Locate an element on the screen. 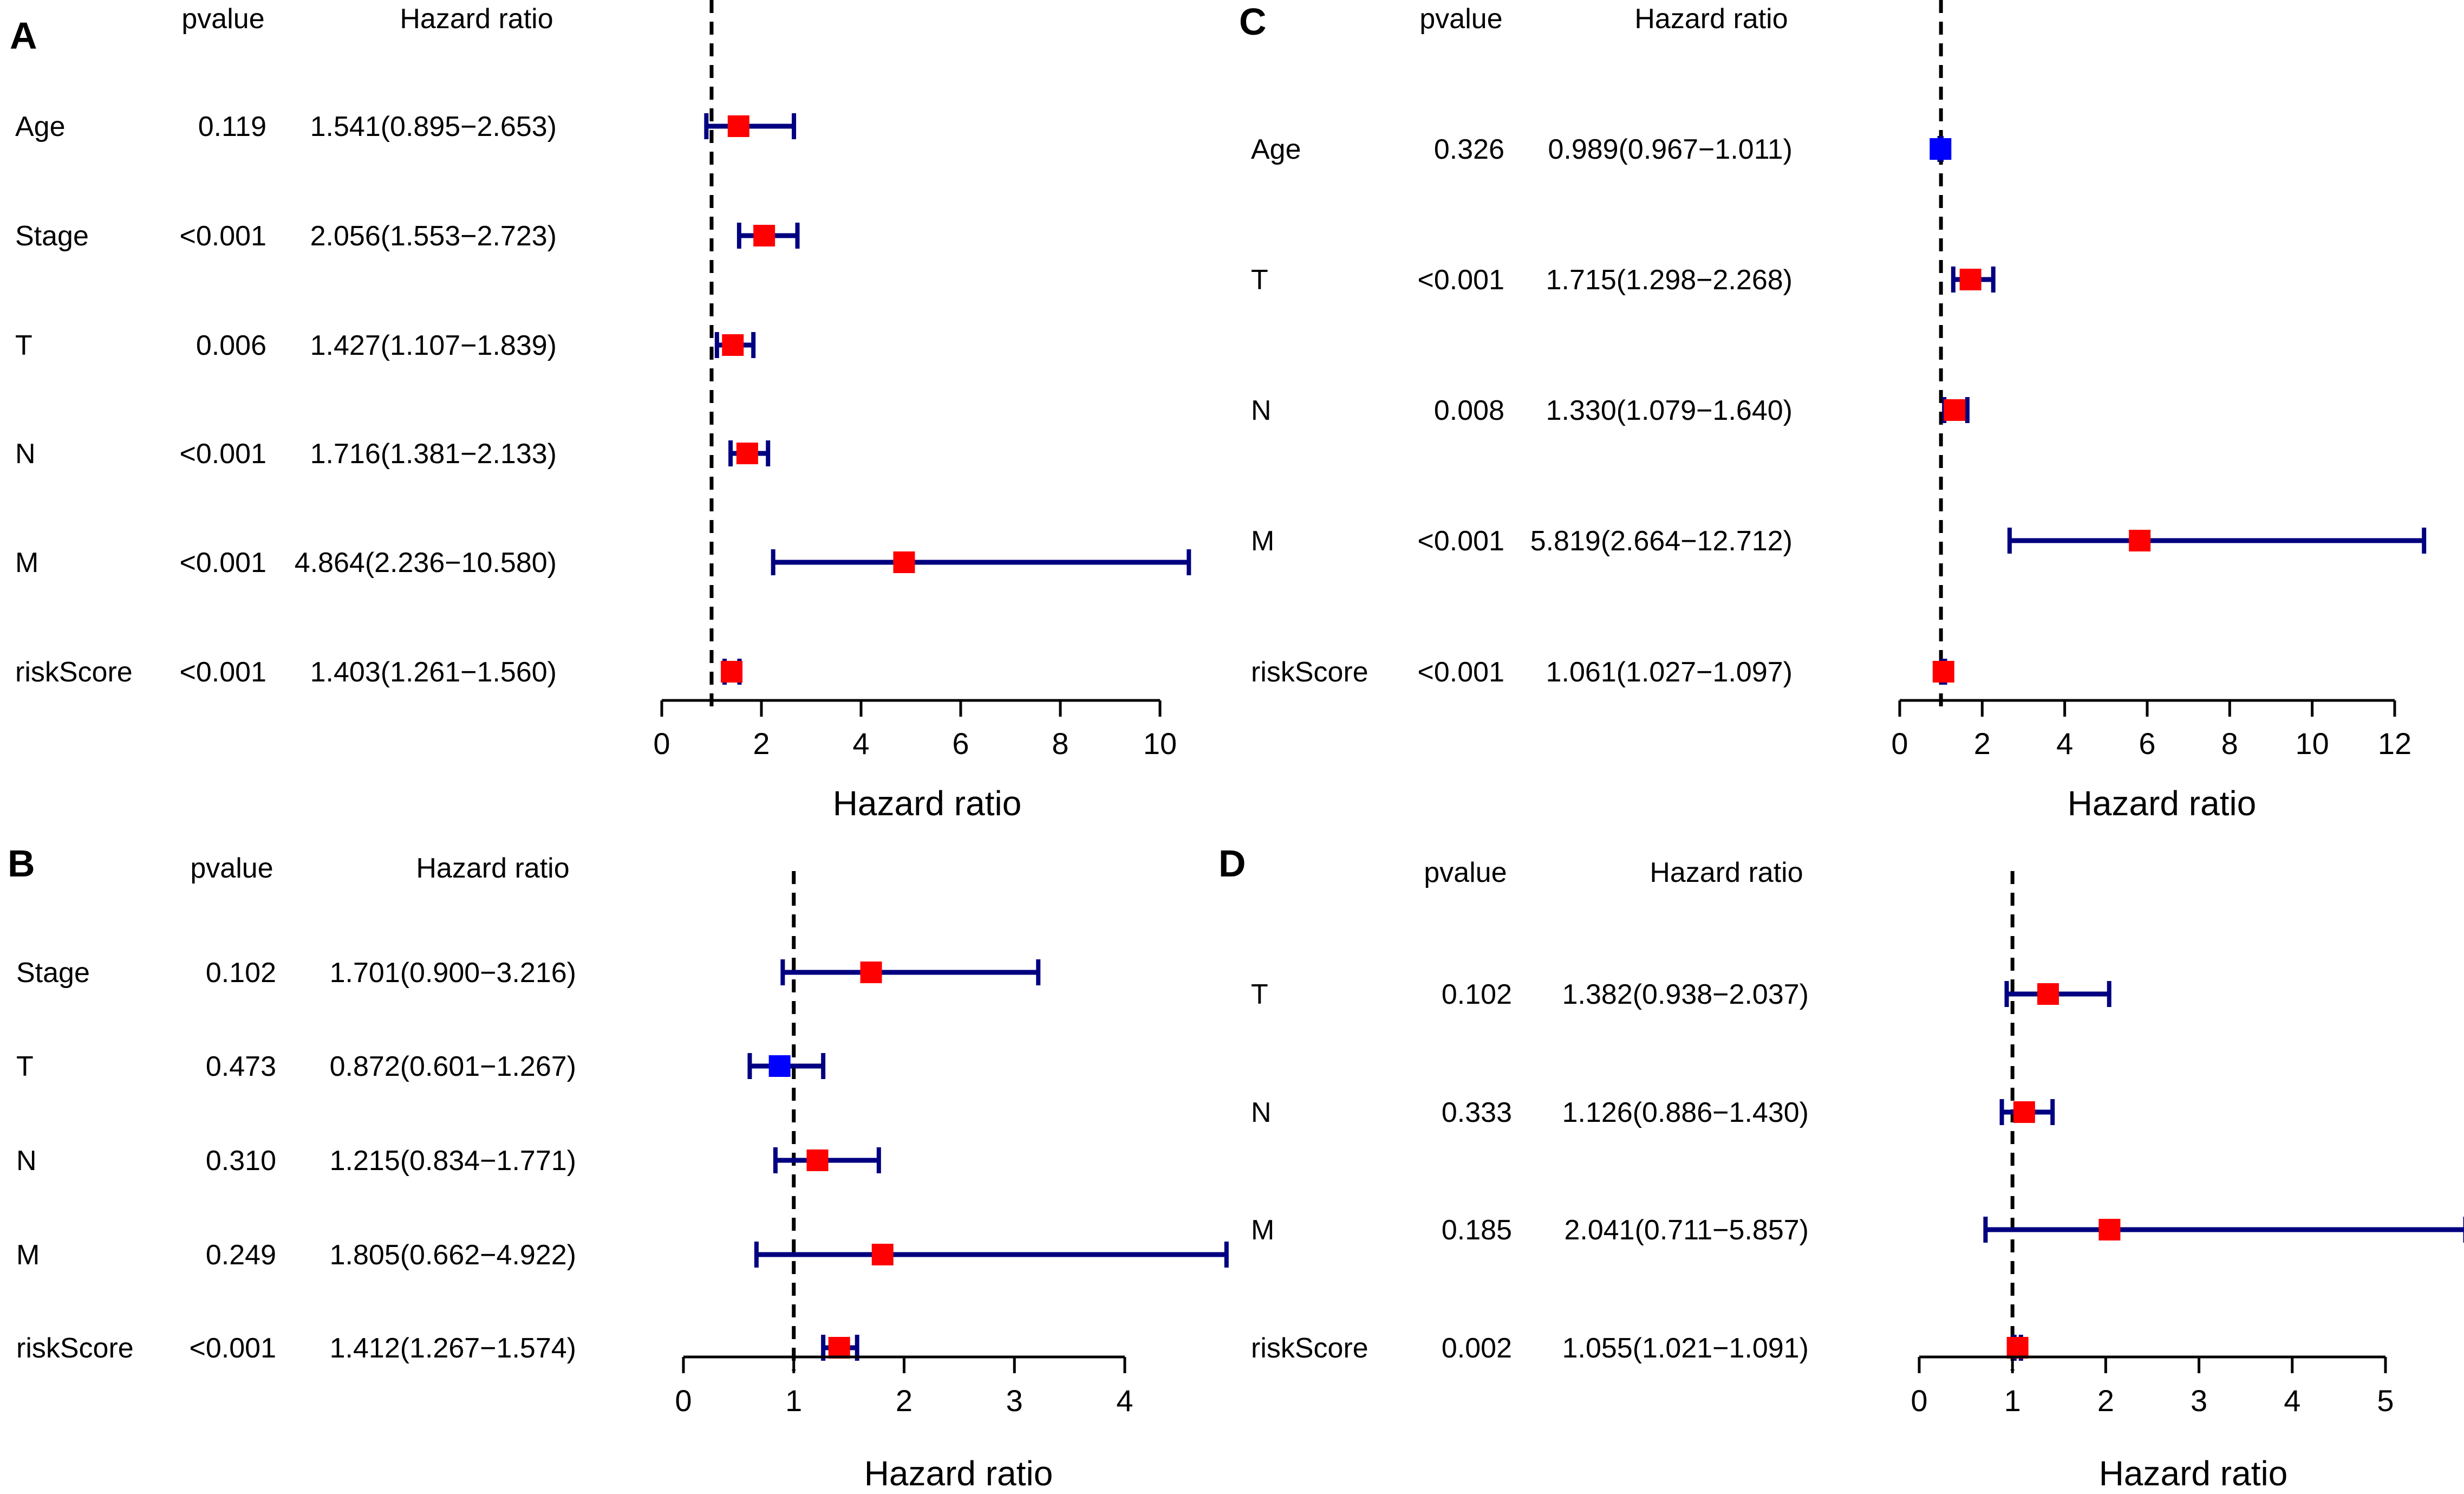  row-hazard-ratio-text: 2.056(1.553−2.723) is located at coordinates (433, 236).